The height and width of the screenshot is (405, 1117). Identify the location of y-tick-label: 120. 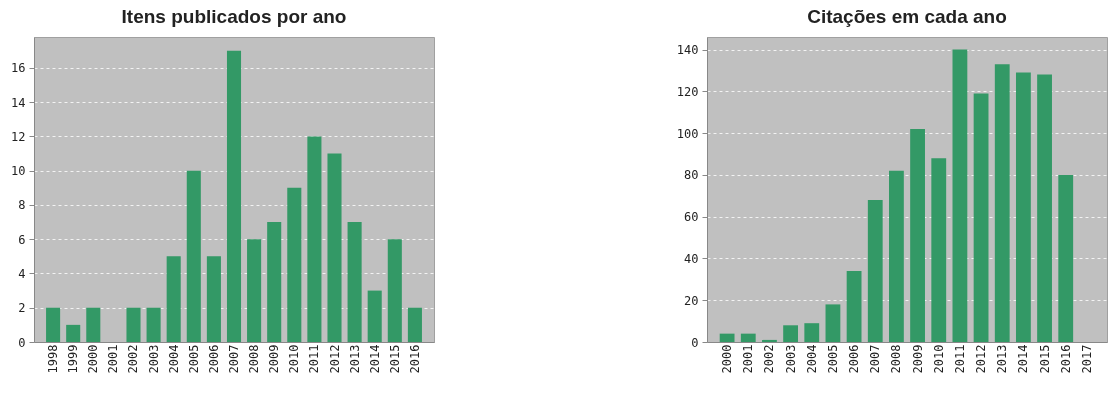
(687, 91).